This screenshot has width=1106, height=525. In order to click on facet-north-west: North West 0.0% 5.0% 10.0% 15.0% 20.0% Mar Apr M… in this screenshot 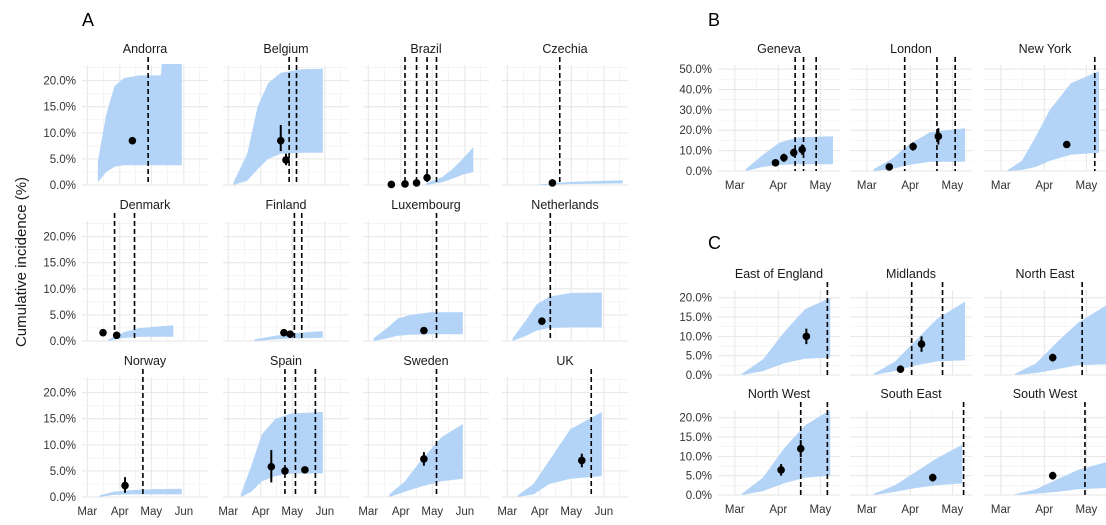, I will do `click(759, 451)`.